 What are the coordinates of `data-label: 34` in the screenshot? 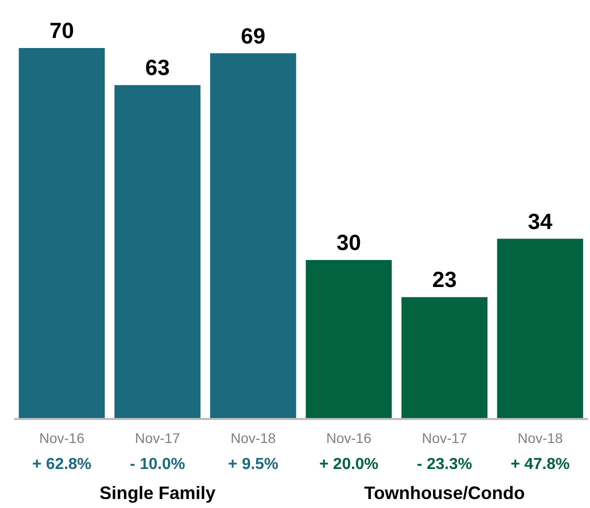 It's located at (541, 221).